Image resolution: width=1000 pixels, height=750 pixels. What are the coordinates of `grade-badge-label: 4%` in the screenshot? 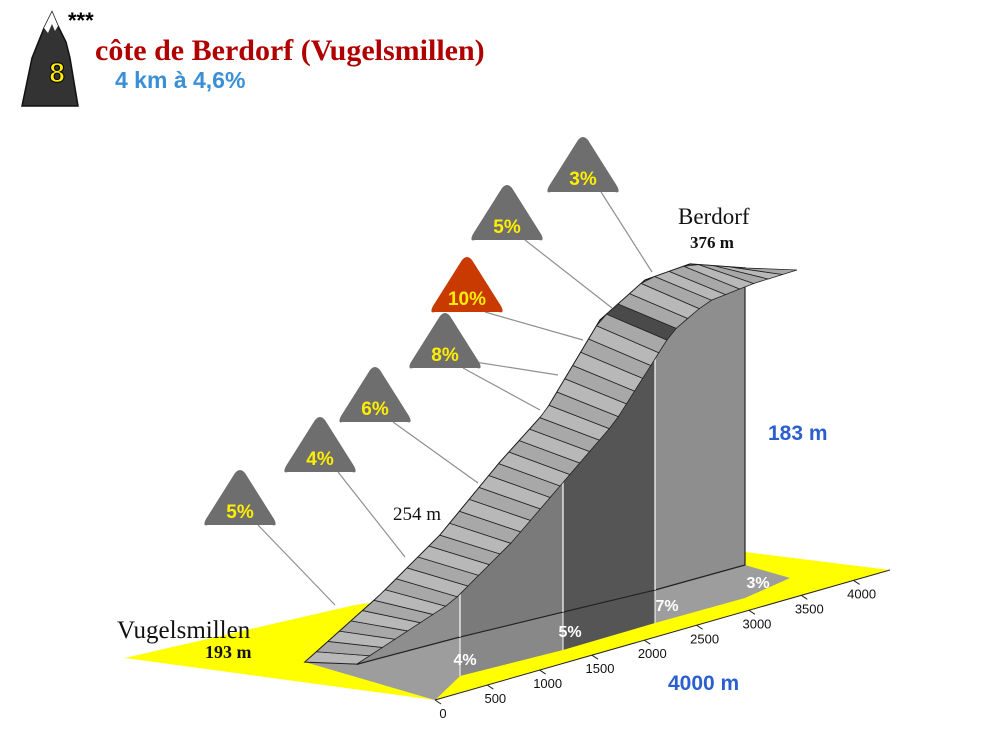 It's located at (320, 459).